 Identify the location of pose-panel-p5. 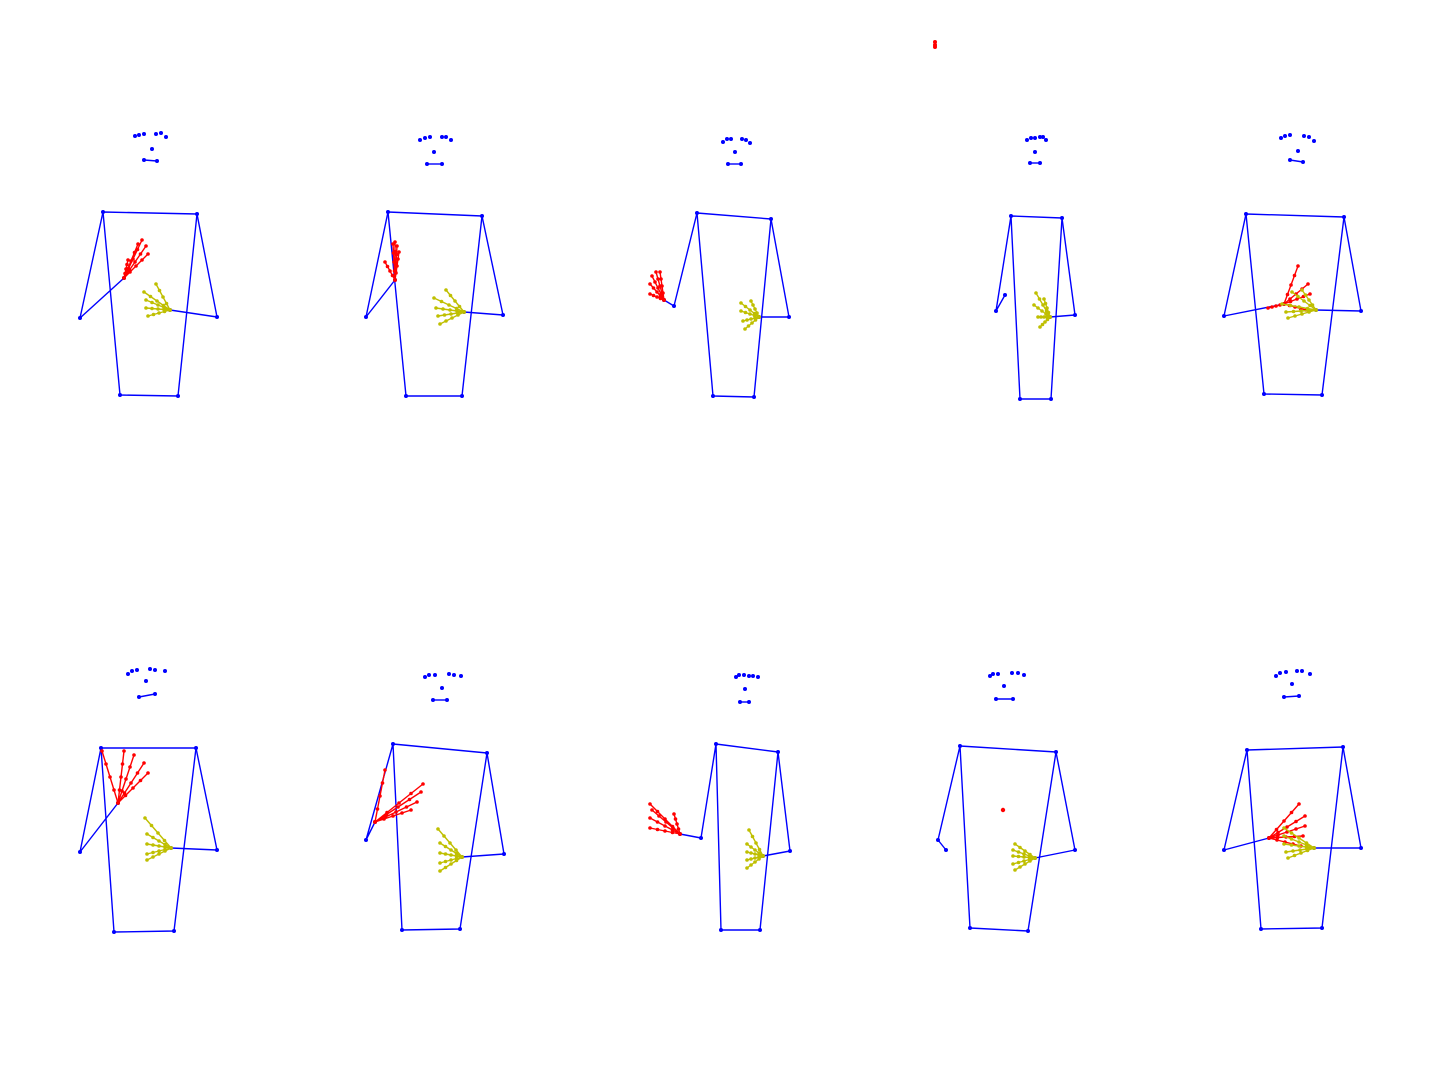
(1292, 265).